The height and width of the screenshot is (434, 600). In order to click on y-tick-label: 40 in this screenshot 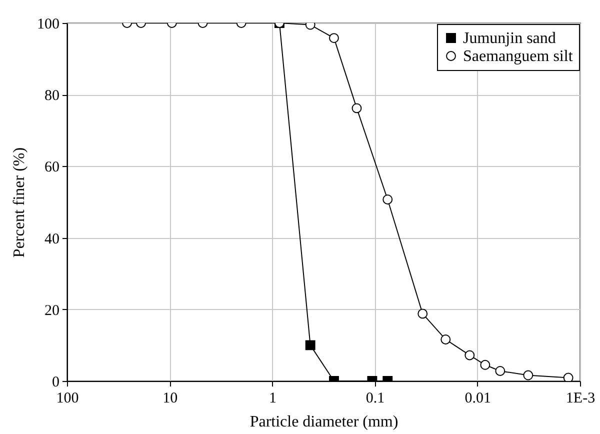, I will do `click(52, 239)`.